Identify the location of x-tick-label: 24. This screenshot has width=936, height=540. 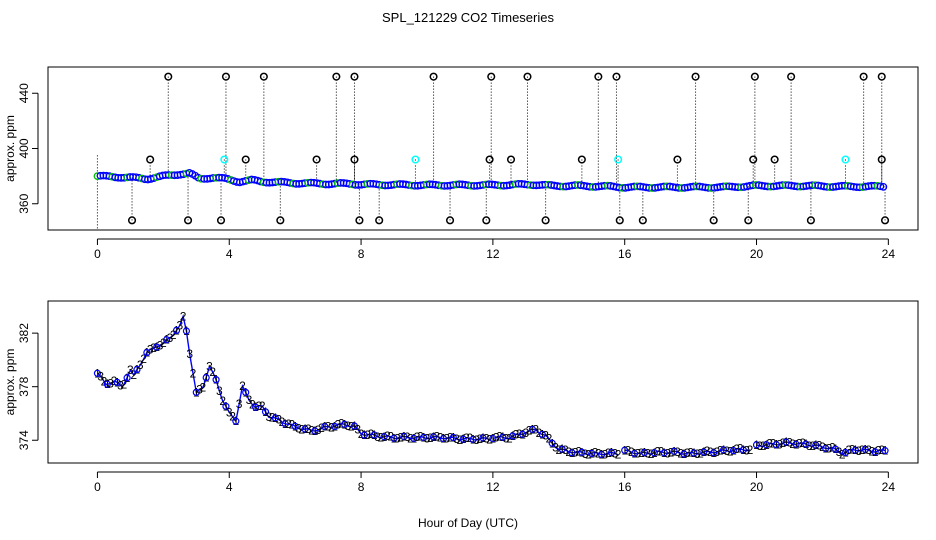
(889, 487).